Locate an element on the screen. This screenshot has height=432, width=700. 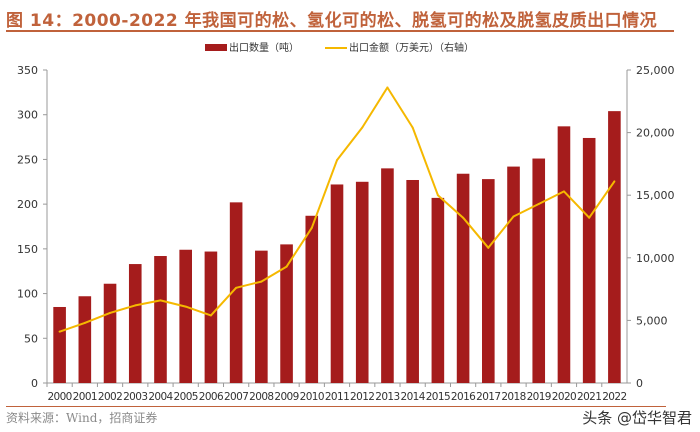
right-tick-label: 25,000 is located at coordinates (655, 70).